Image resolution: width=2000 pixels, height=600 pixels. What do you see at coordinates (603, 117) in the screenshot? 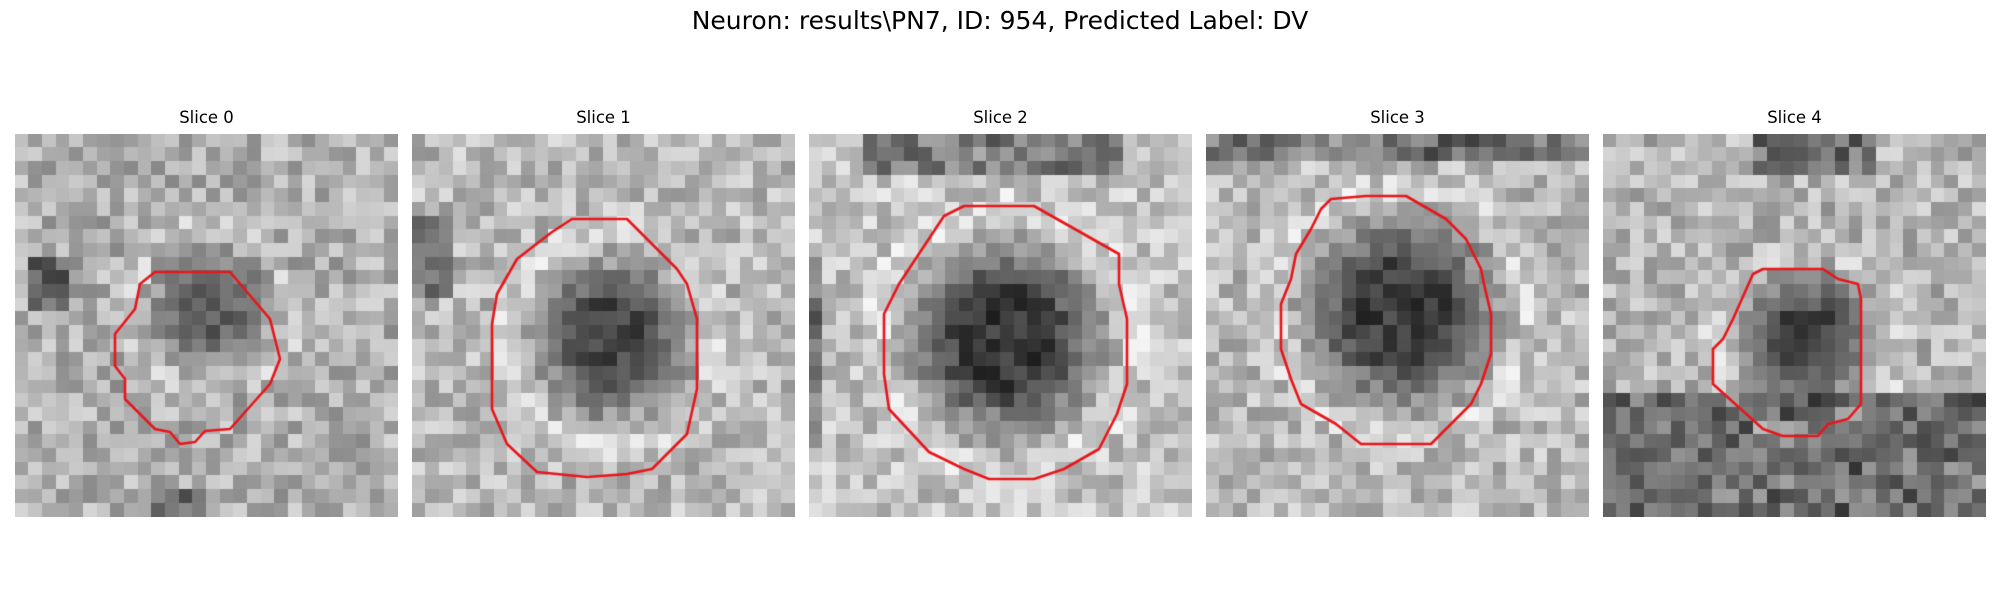
I see `slice-title: Slice 1` at bounding box center [603, 117].